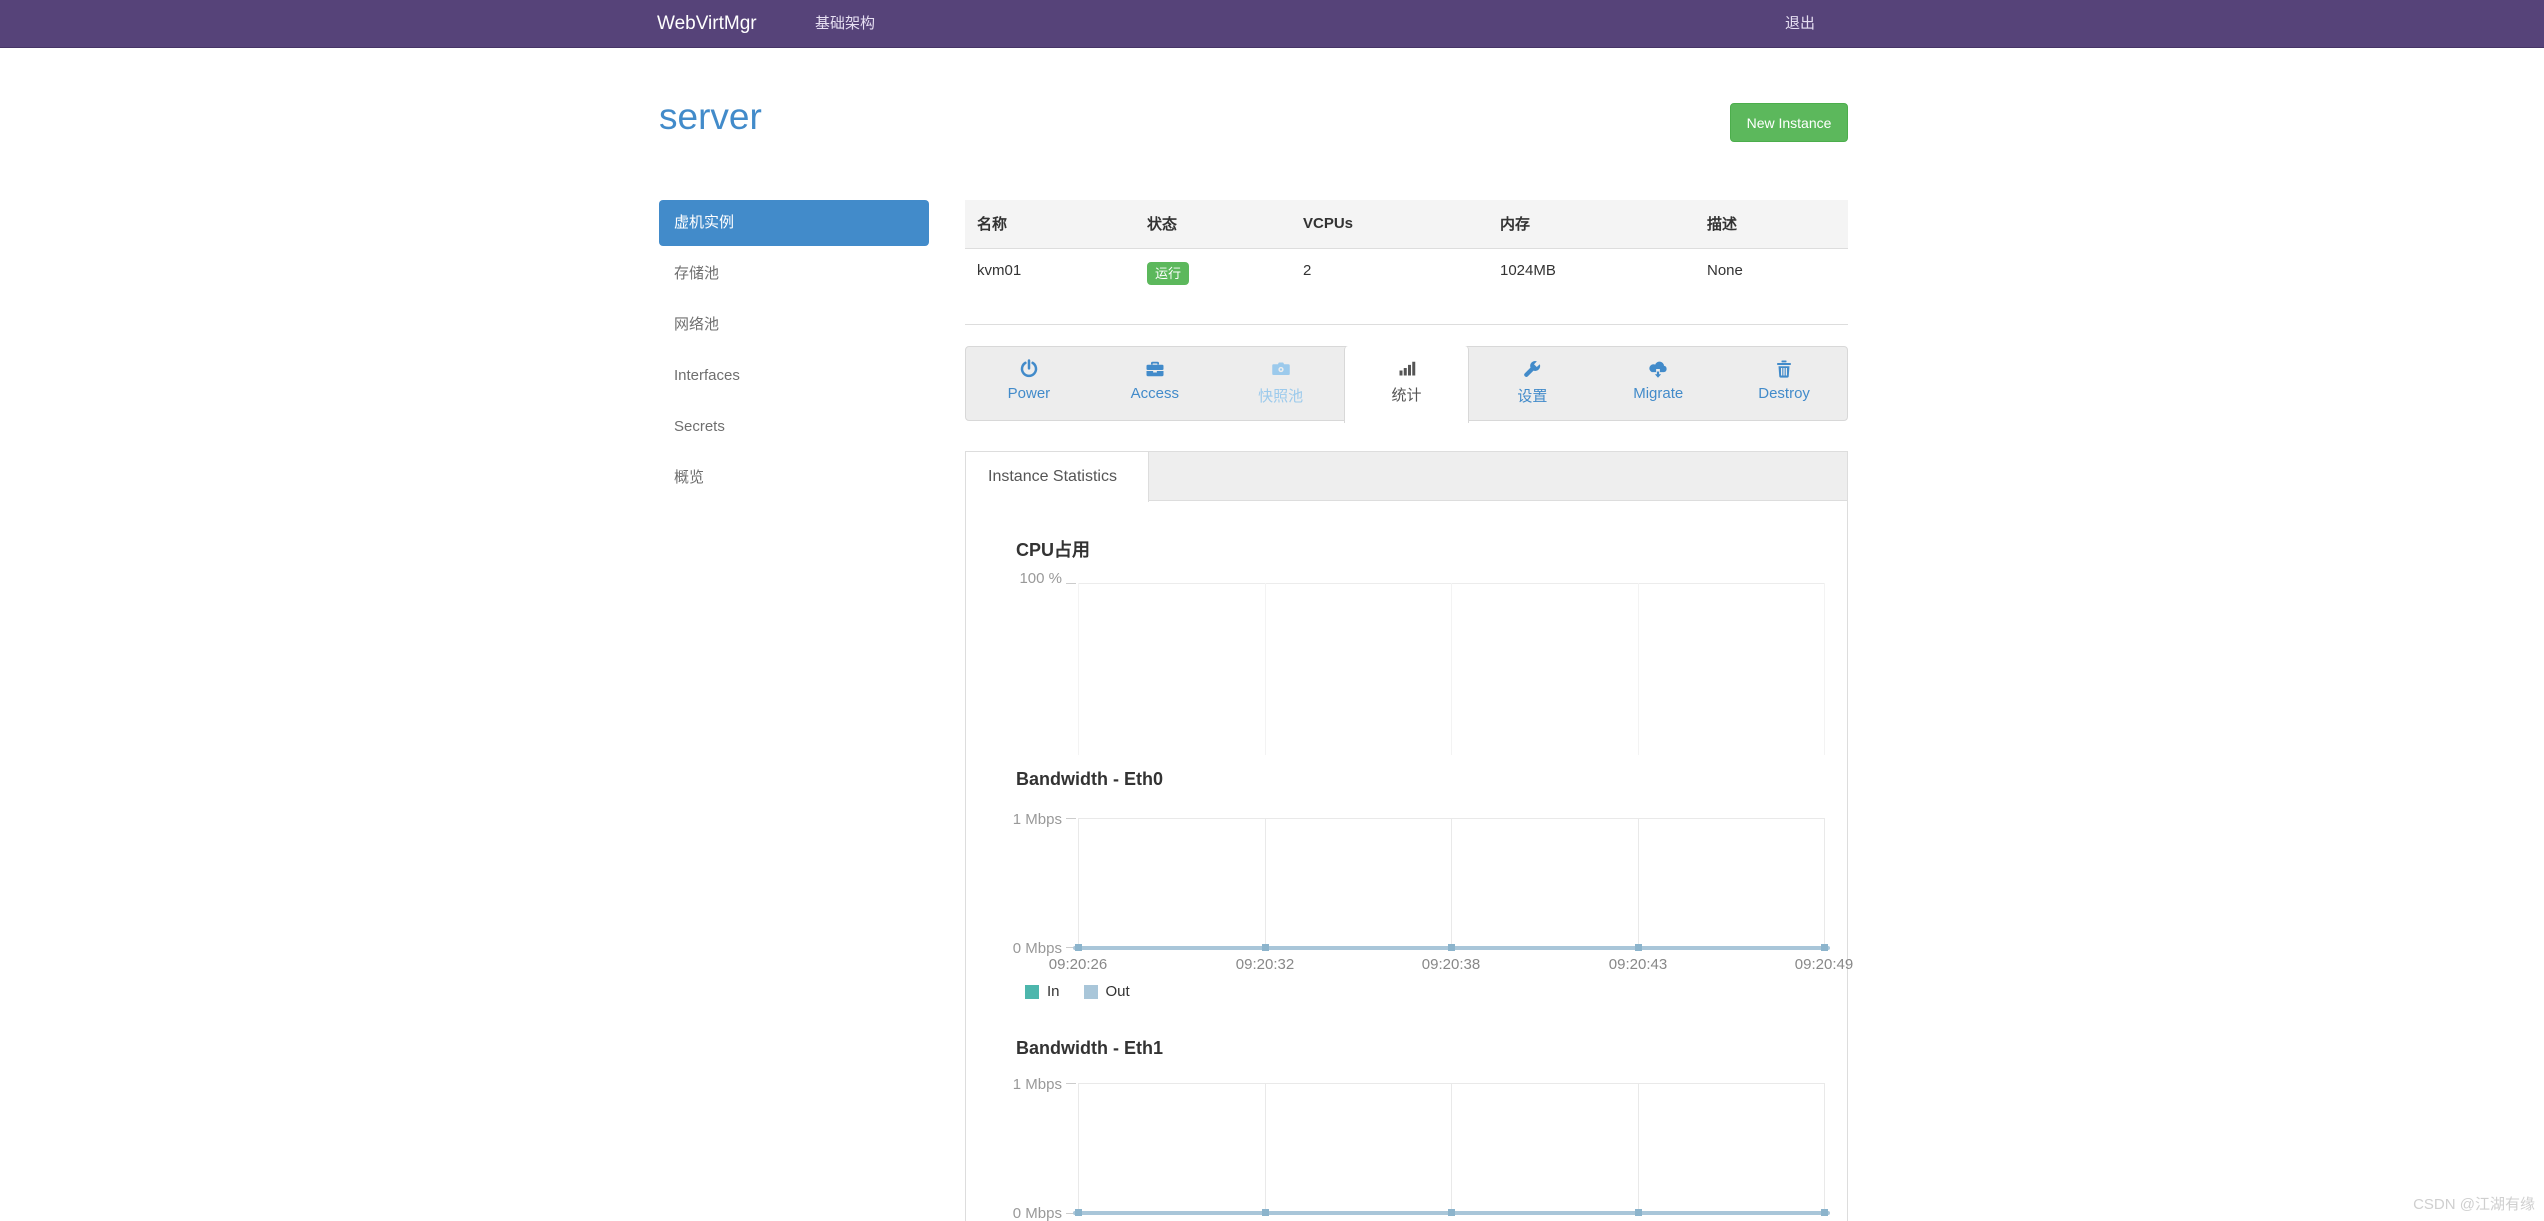 The height and width of the screenshot is (1221, 2544). Describe the element at coordinates (1658, 393) in the screenshot. I see `tab-label: Migrate` at that location.